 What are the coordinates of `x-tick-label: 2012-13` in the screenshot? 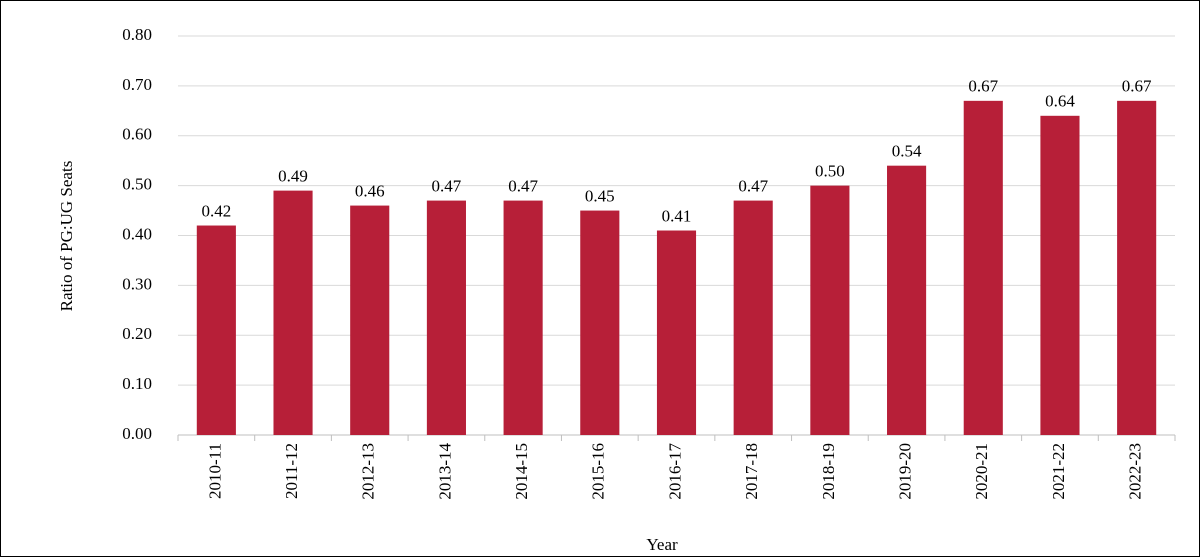 It's located at (368, 471).